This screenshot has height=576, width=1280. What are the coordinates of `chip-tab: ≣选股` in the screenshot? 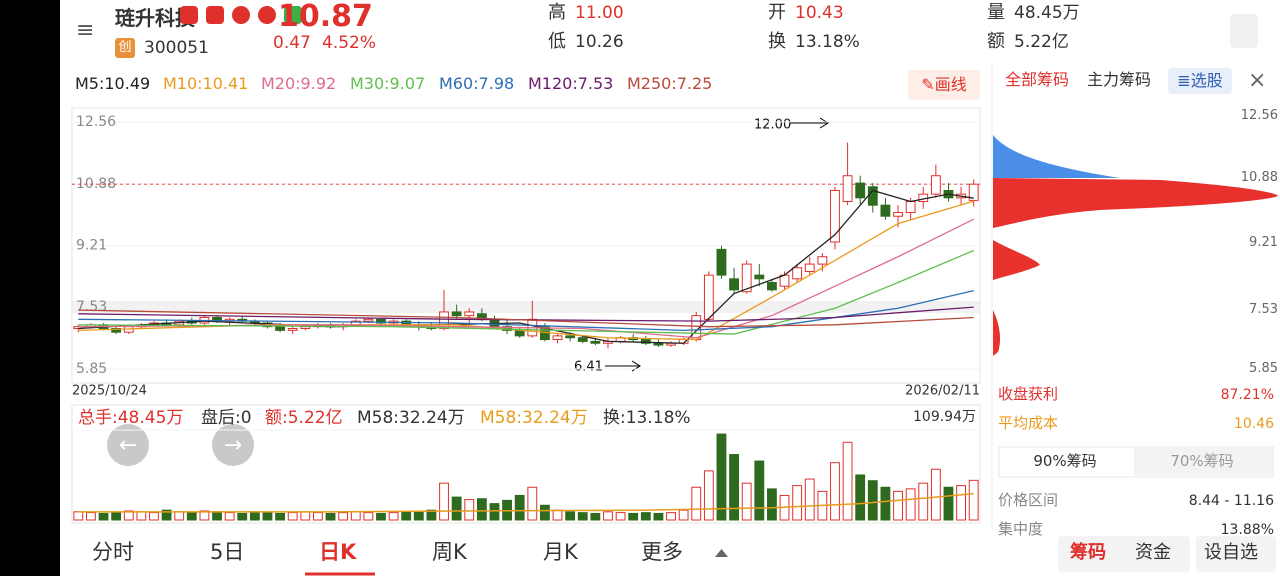 It's located at (1200, 81).